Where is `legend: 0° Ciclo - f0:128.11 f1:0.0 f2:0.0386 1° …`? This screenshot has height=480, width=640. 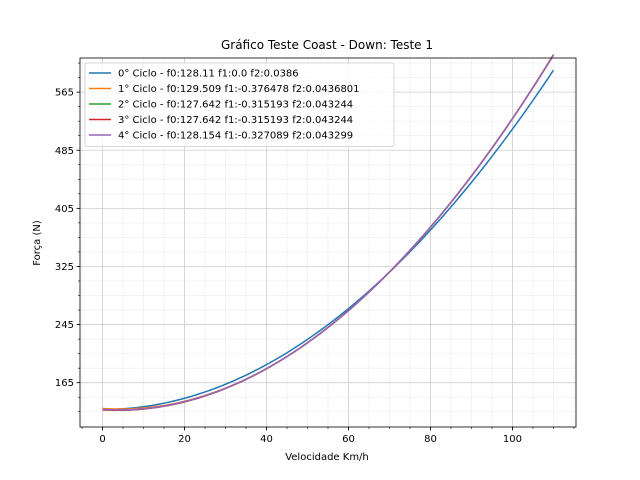
legend: 0° Ciclo - f0:128.11 f1:0.0 f2:0.0386 1° … is located at coordinates (239, 104).